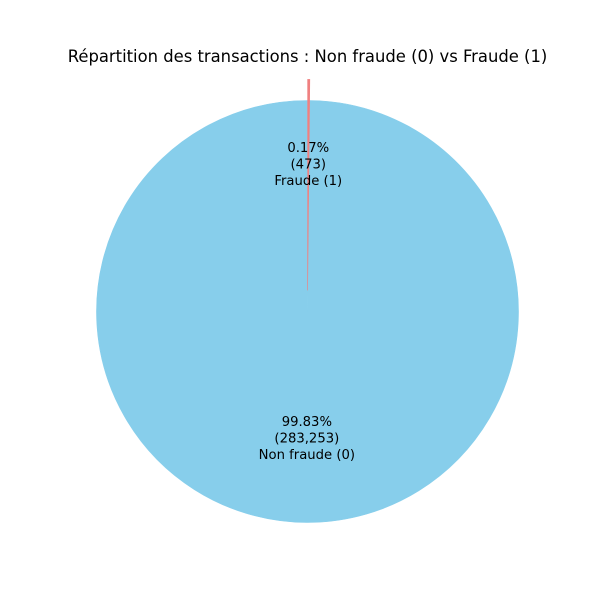 The height and width of the screenshot is (600, 600). I want to click on slice-name-non-fraude-0: Non fraude (0), so click(307, 455).